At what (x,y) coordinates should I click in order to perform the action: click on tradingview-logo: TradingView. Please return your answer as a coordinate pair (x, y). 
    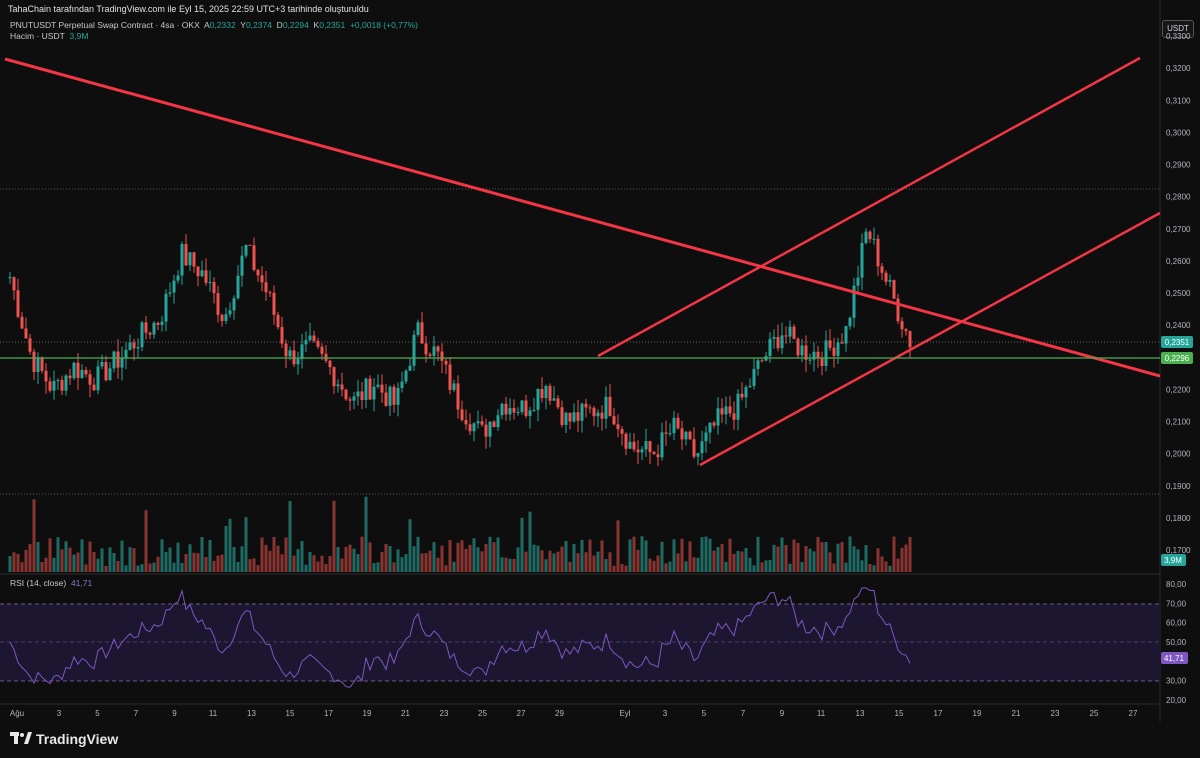
    Looking at the image, I should click on (64, 739).